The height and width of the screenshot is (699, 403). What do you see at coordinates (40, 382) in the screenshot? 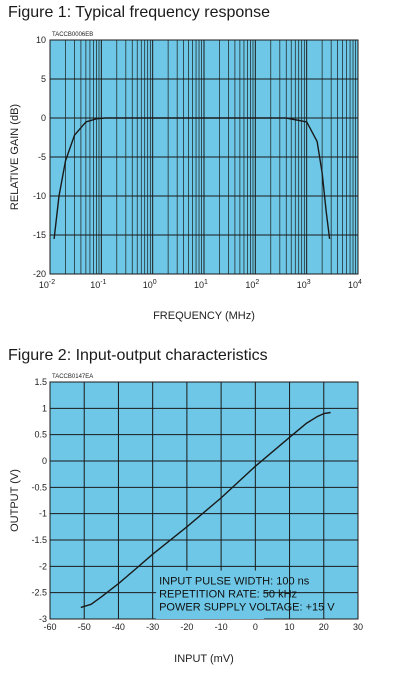
I see `y-tick-label: 1.5` at bounding box center [40, 382].